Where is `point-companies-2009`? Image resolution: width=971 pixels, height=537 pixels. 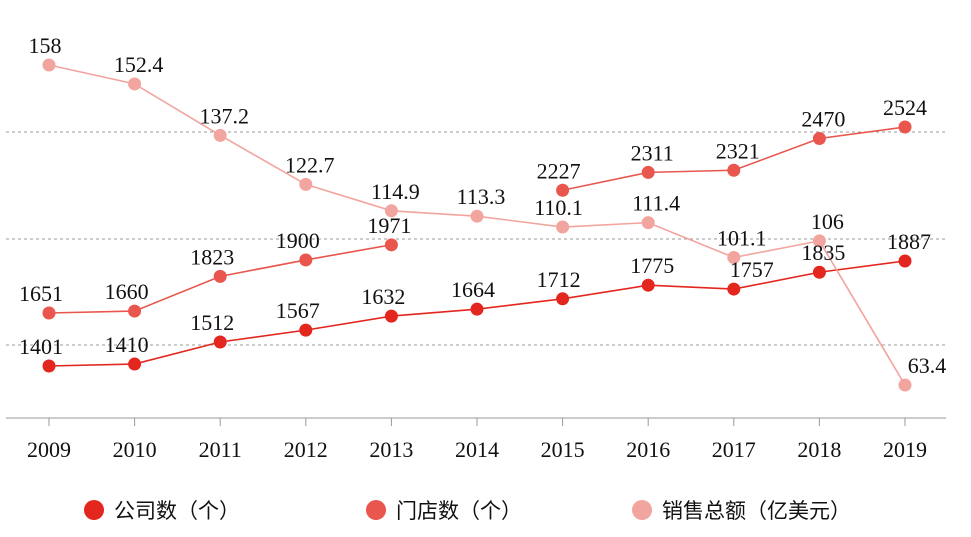 point-companies-2009 is located at coordinates (49, 366).